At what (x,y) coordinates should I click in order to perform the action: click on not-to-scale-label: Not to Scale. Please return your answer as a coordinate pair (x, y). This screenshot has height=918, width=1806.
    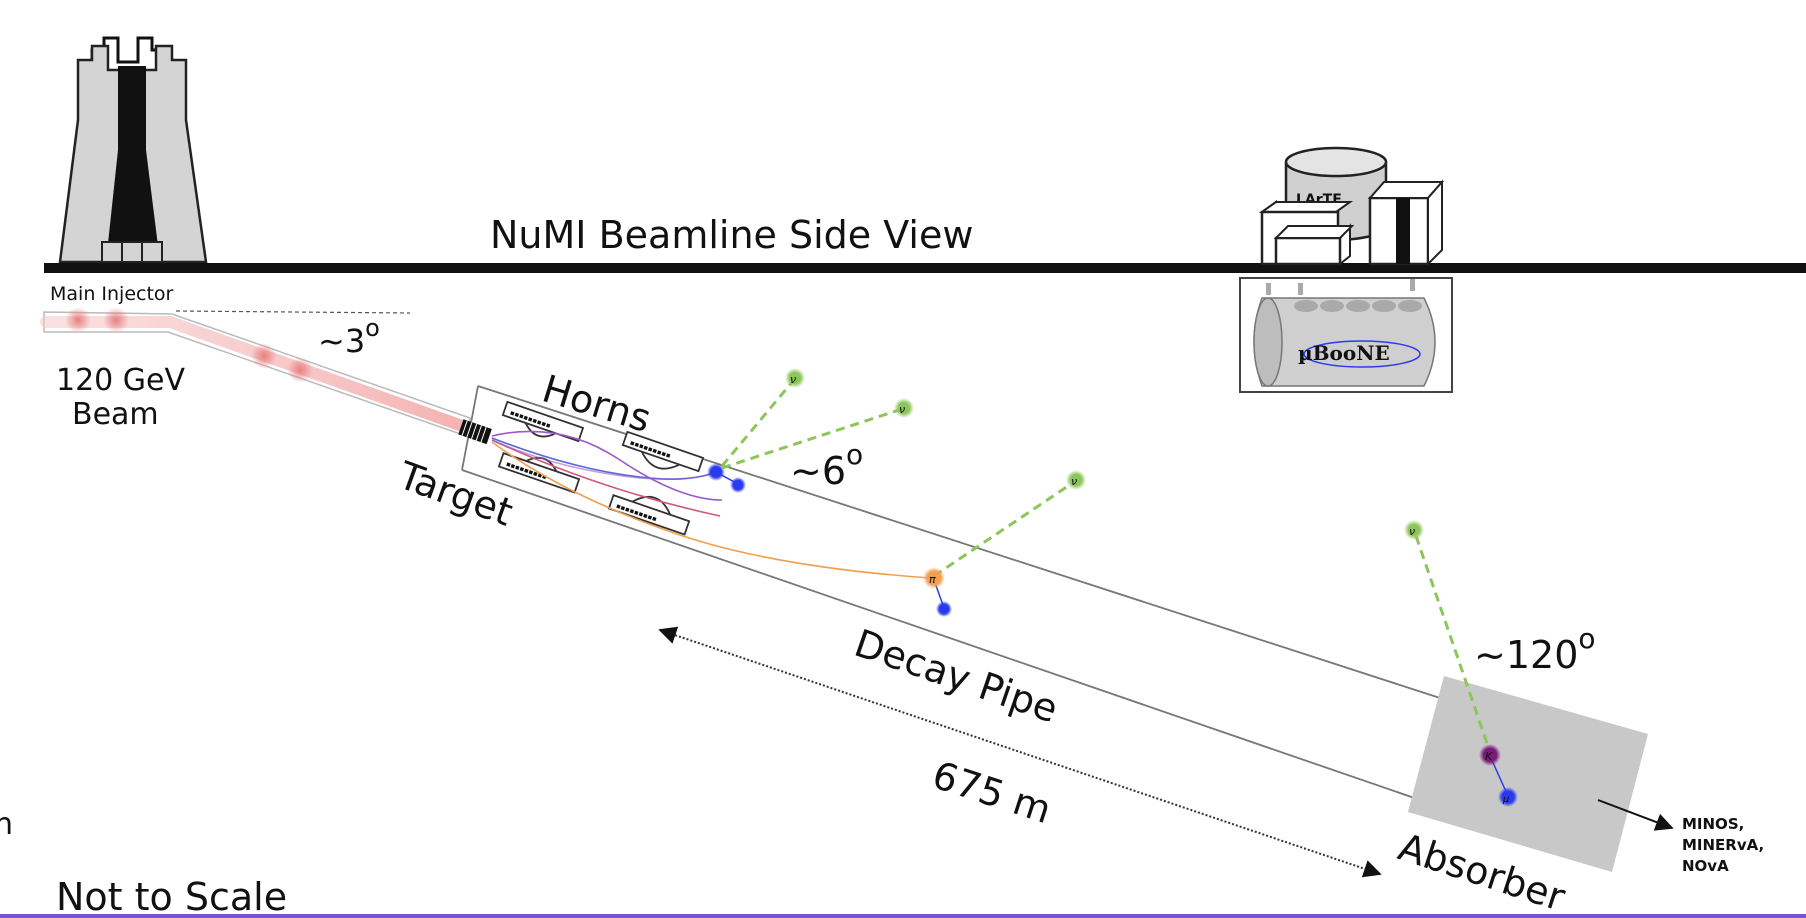
    Looking at the image, I should click on (171, 896).